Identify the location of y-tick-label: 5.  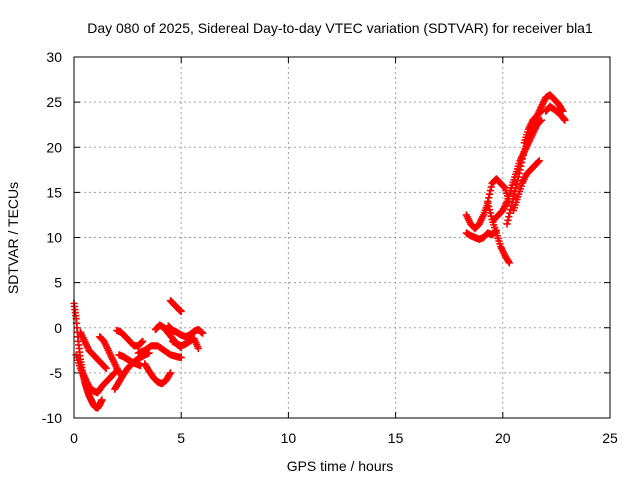
(58, 283).